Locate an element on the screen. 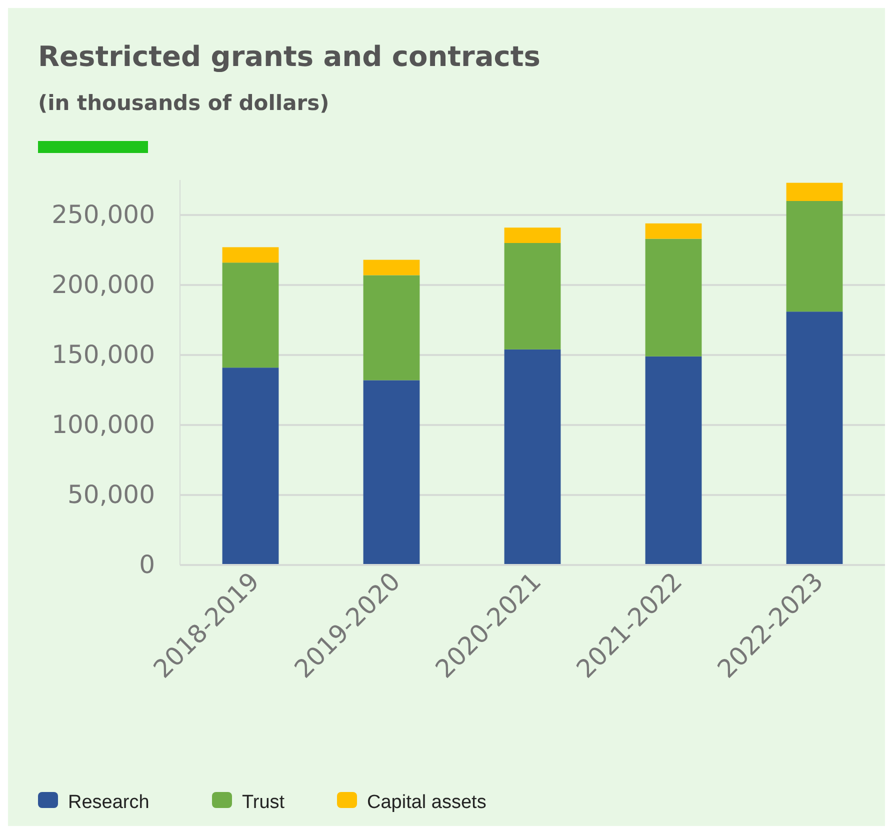 Image resolution: width=889 pixels, height=830 pixels. legend-label: Trust is located at coordinates (264, 802).